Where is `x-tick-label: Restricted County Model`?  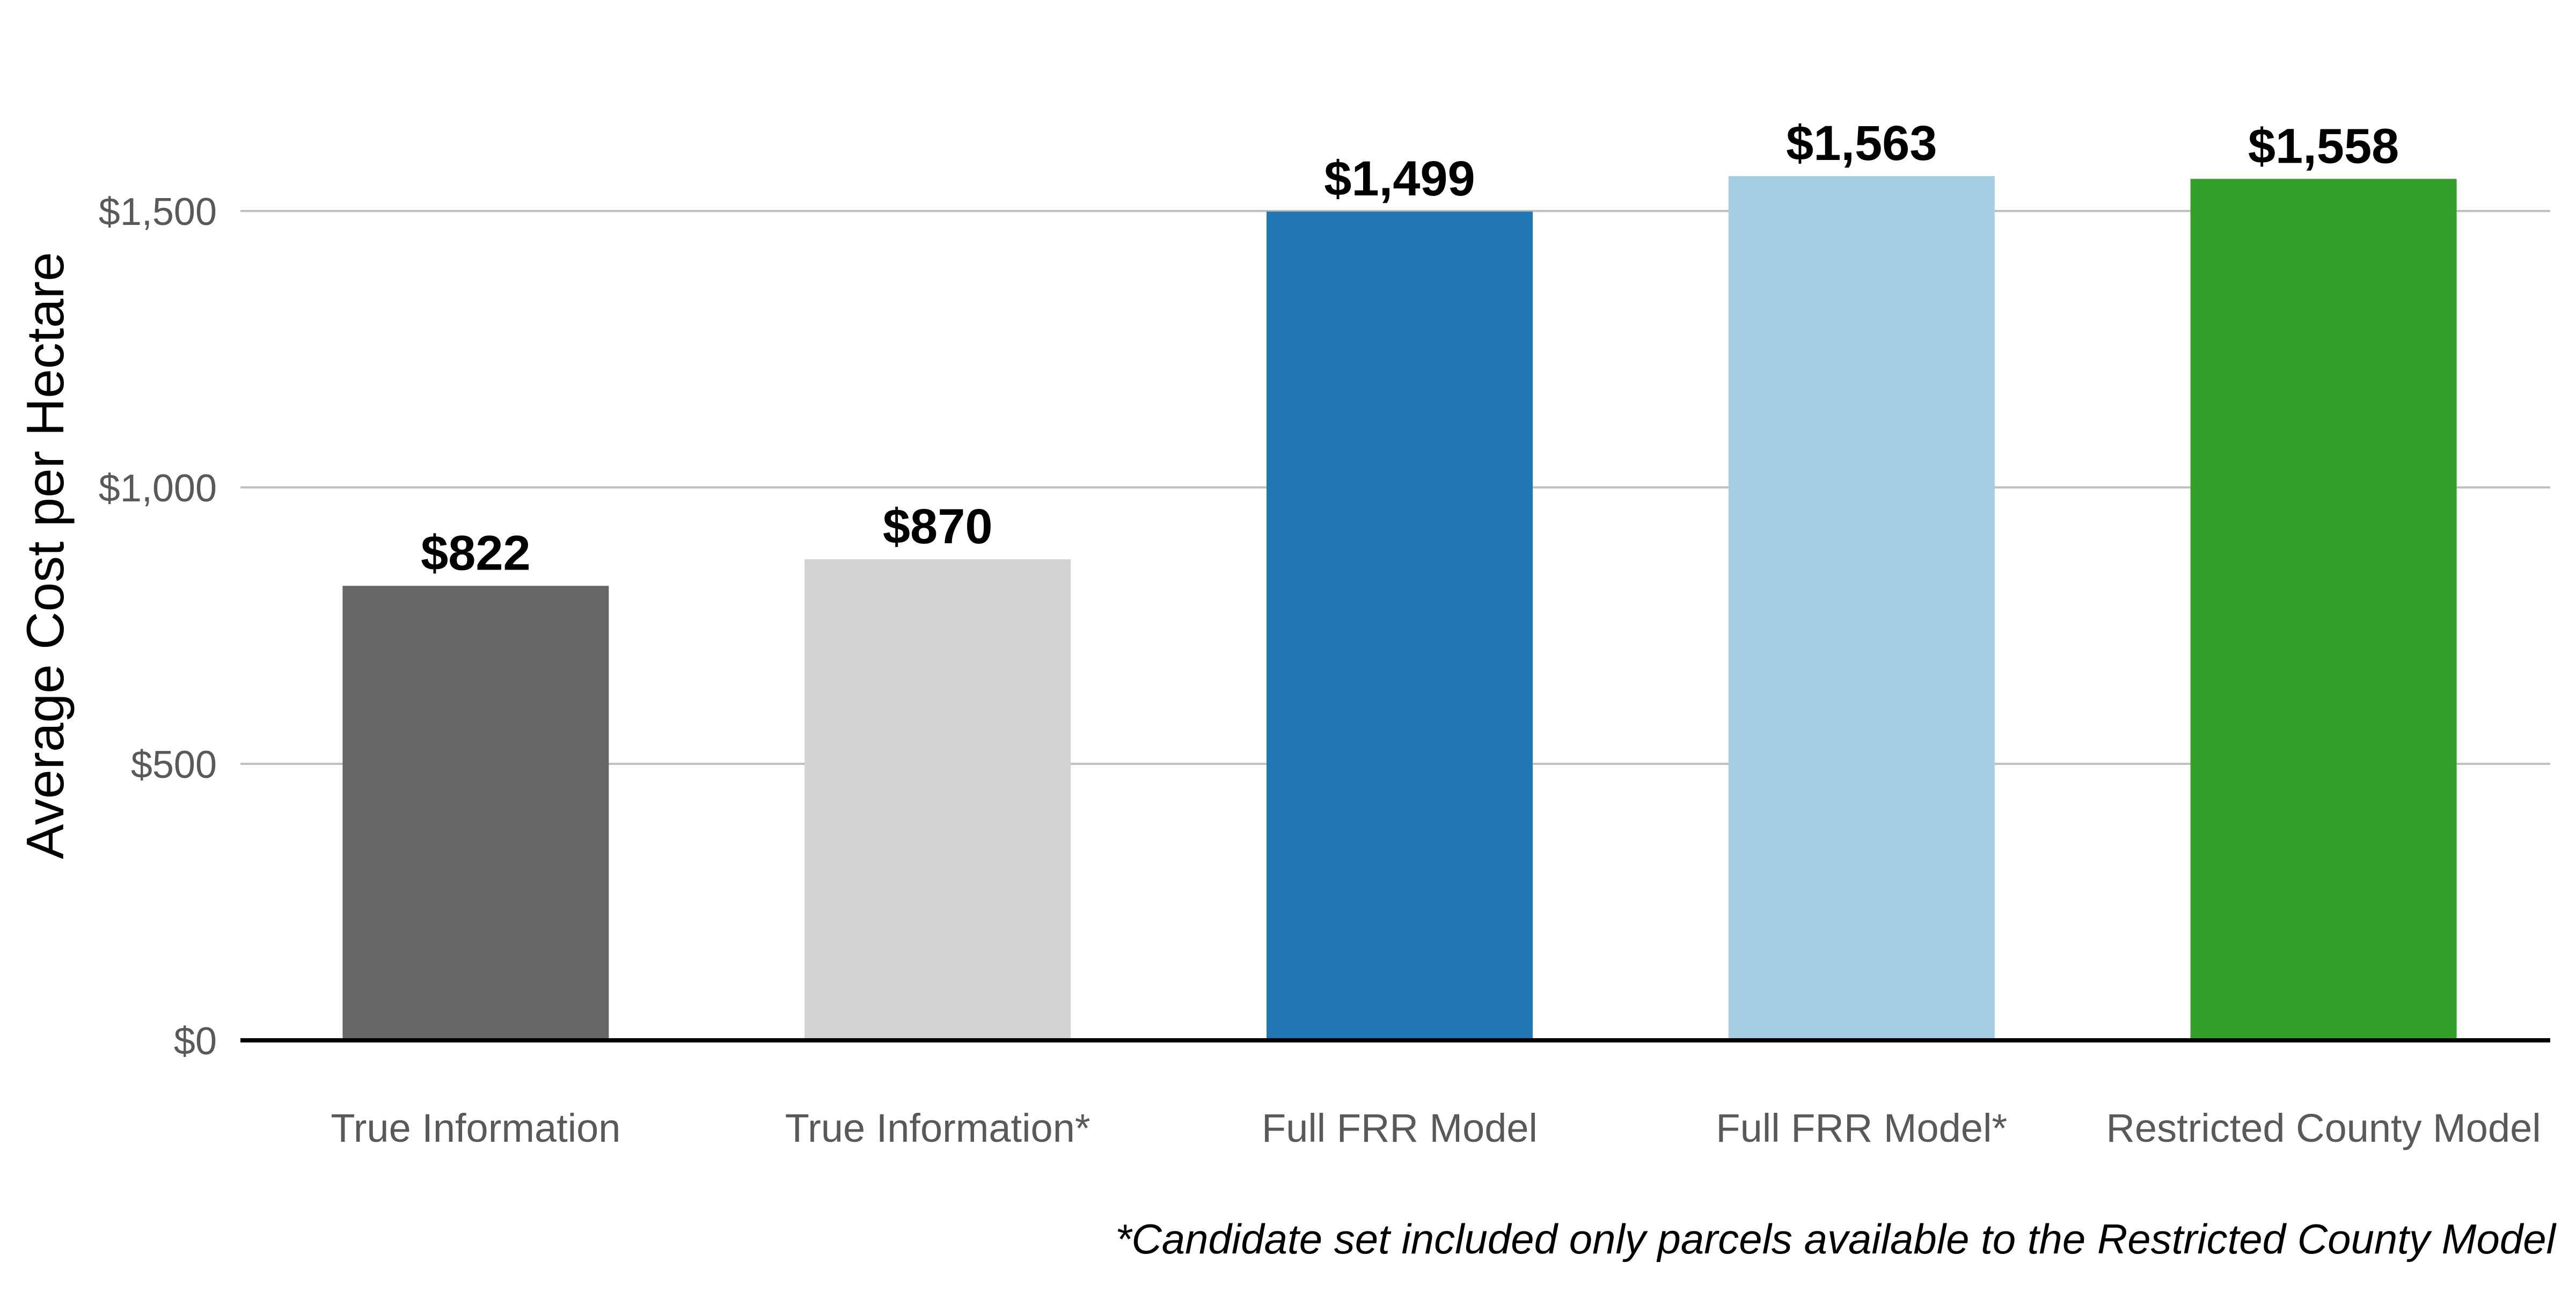
x-tick-label: Restricted County Model is located at coordinates (2323, 1128).